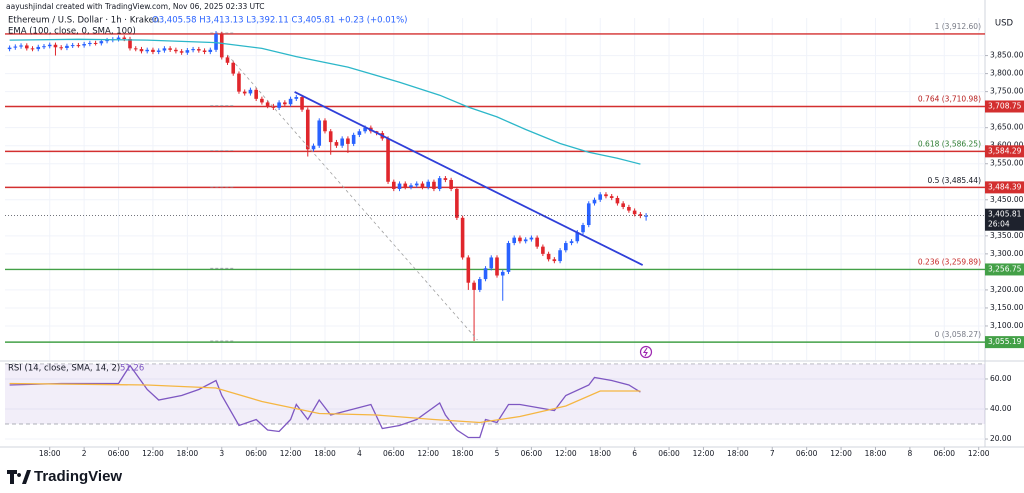 The width and height of the screenshot is (1024, 493). I want to click on fib-label: 0.618 (3,586.25), so click(949, 144).